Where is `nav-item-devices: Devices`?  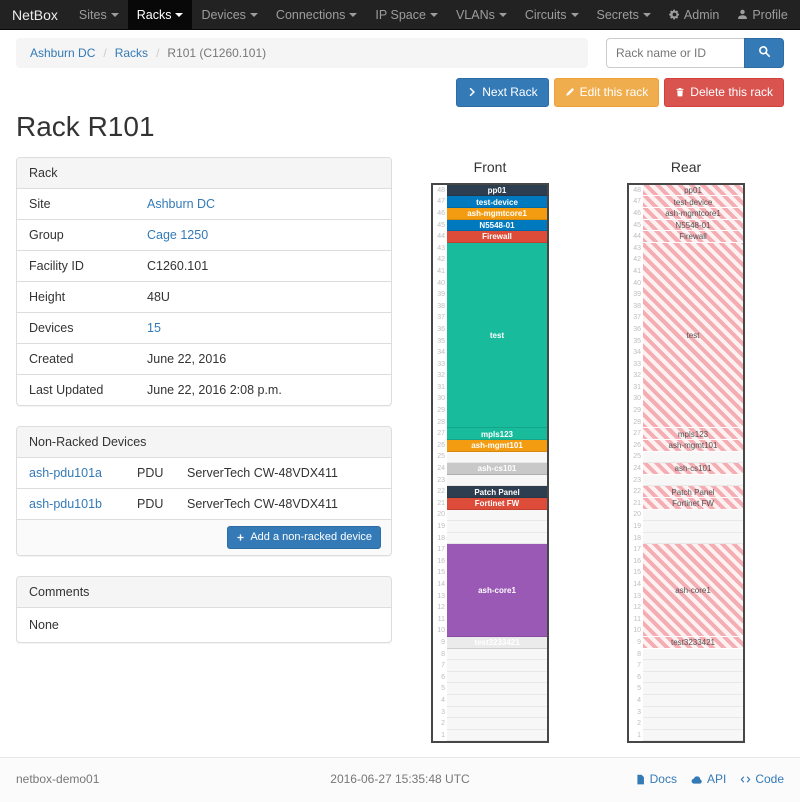
nav-item-devices: Devices is located at coordinates (229, 14).